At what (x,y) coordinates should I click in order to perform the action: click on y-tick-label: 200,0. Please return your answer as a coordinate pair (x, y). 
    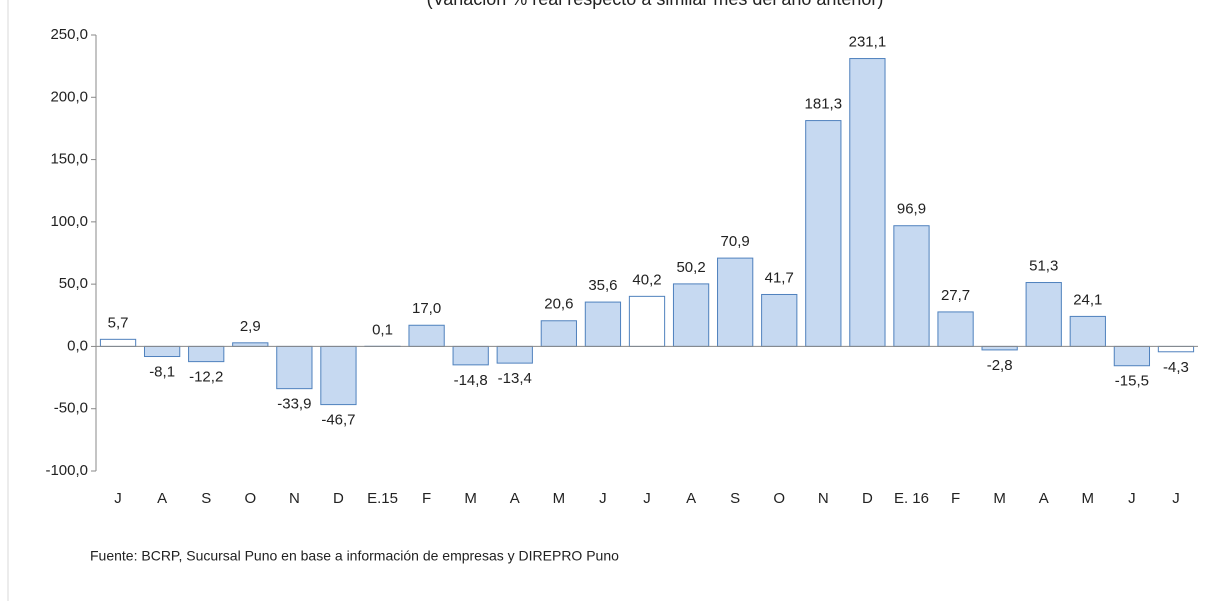
    Looking at the image, I should click on (69, 96).